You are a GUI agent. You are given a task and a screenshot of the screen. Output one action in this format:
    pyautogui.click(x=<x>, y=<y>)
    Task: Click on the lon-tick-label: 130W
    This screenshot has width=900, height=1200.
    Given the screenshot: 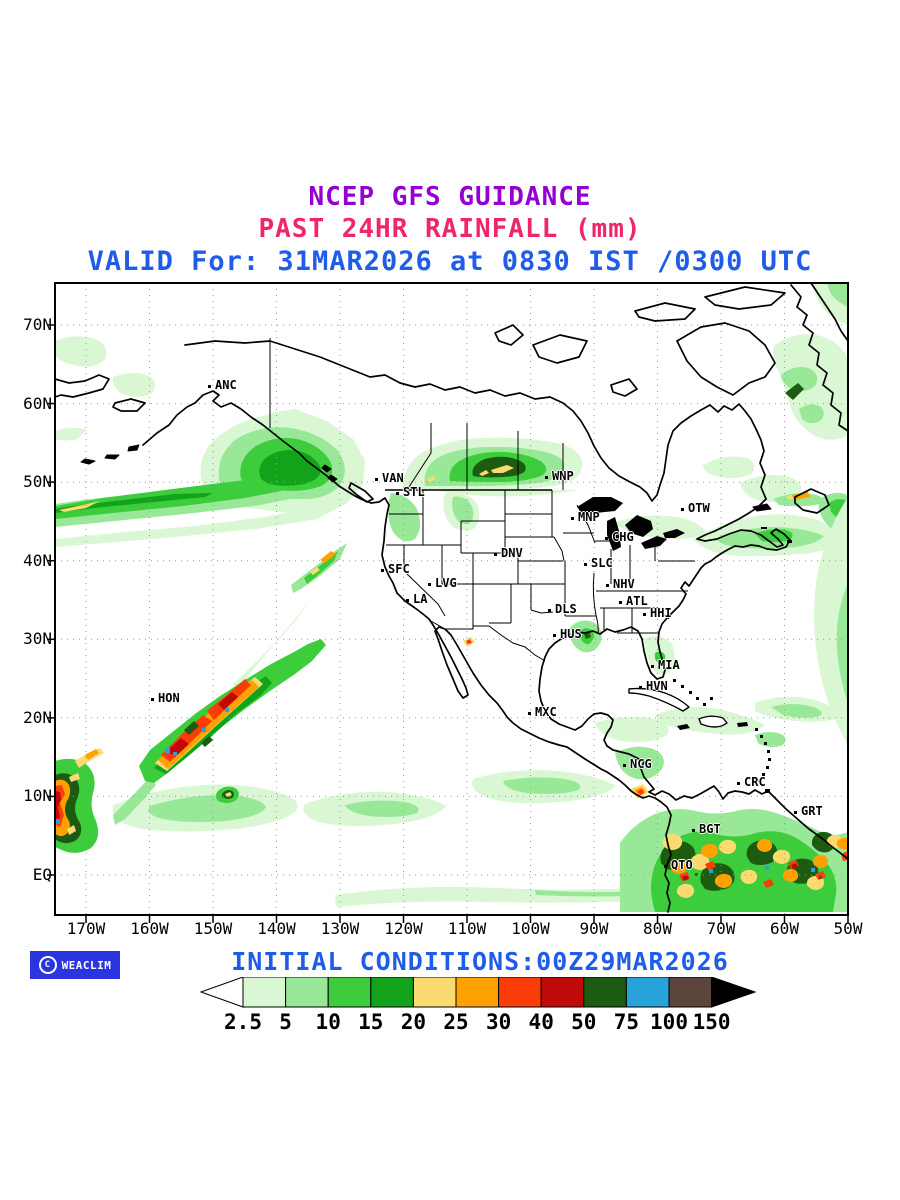 What is the action you would take?
    pyautogui.click(x=340, y=928)
    